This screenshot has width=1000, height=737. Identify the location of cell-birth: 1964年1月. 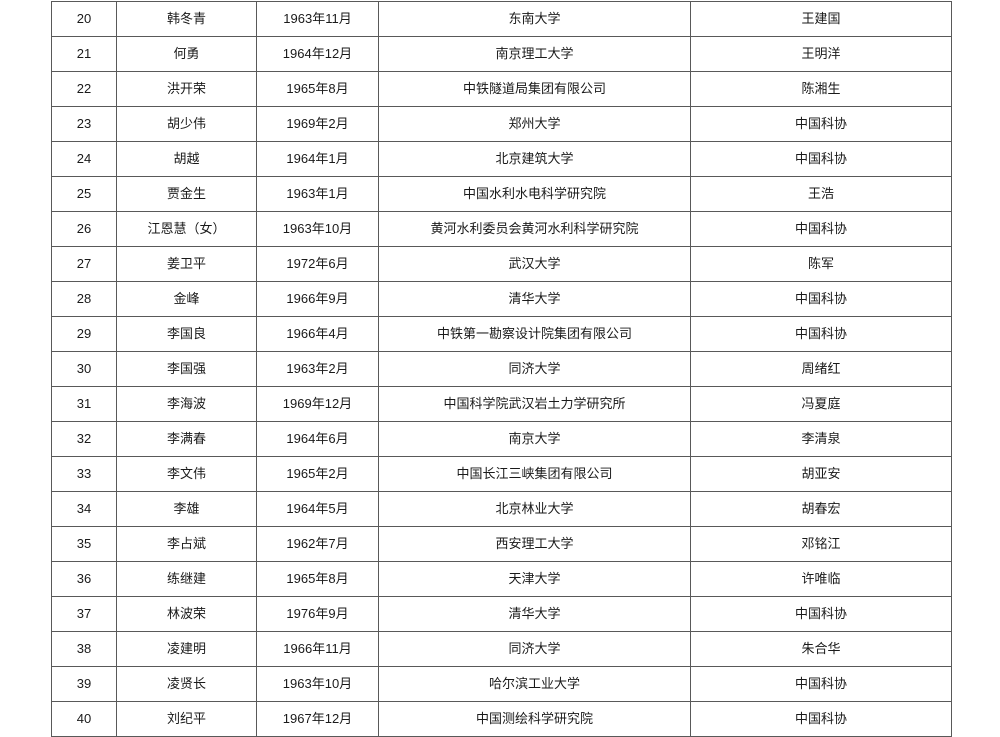
(317, 159).